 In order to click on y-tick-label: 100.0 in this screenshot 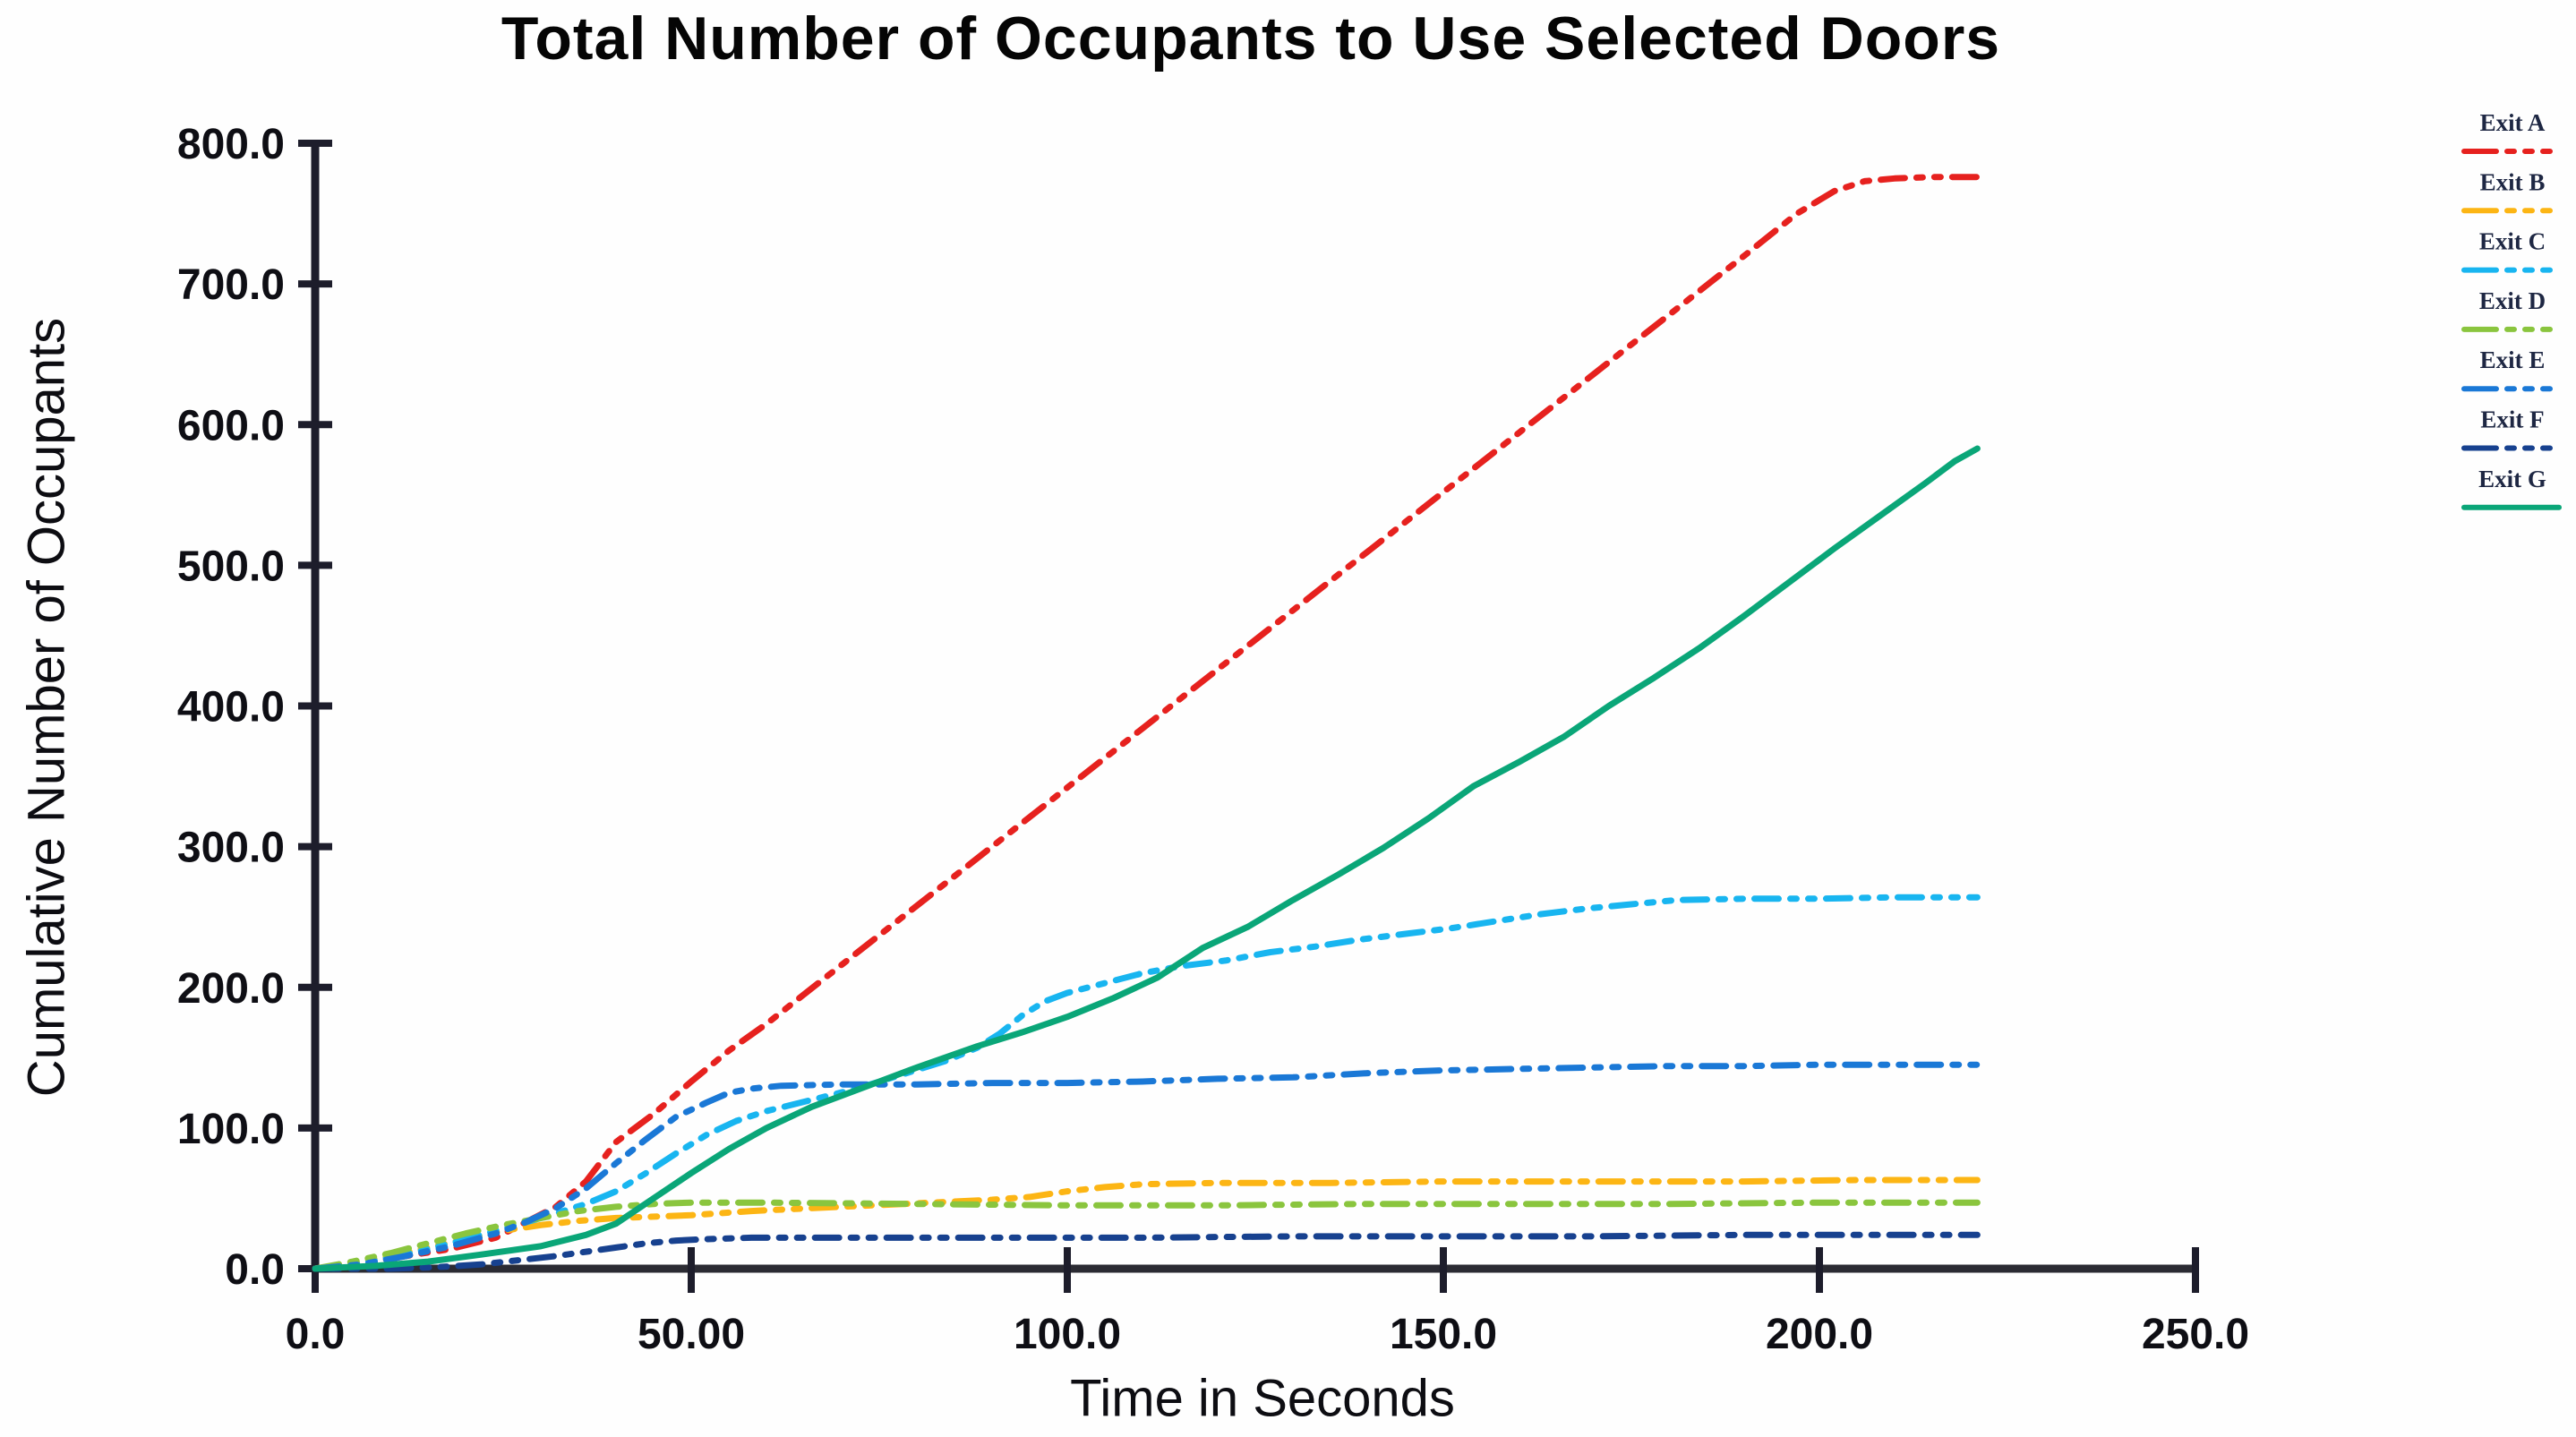, I will do `click(231, 1129)`.